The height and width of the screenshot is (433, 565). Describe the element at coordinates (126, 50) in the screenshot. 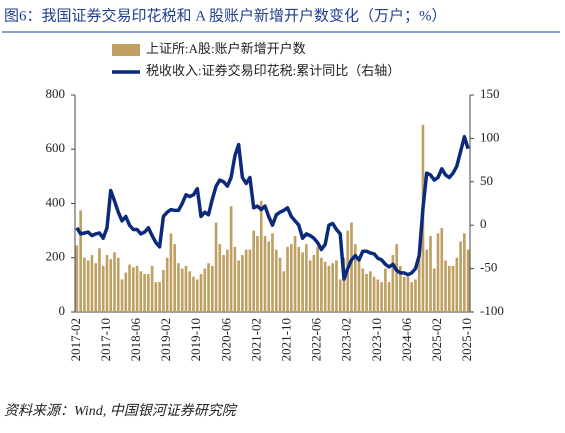

I see `legend-swatch` at that location.